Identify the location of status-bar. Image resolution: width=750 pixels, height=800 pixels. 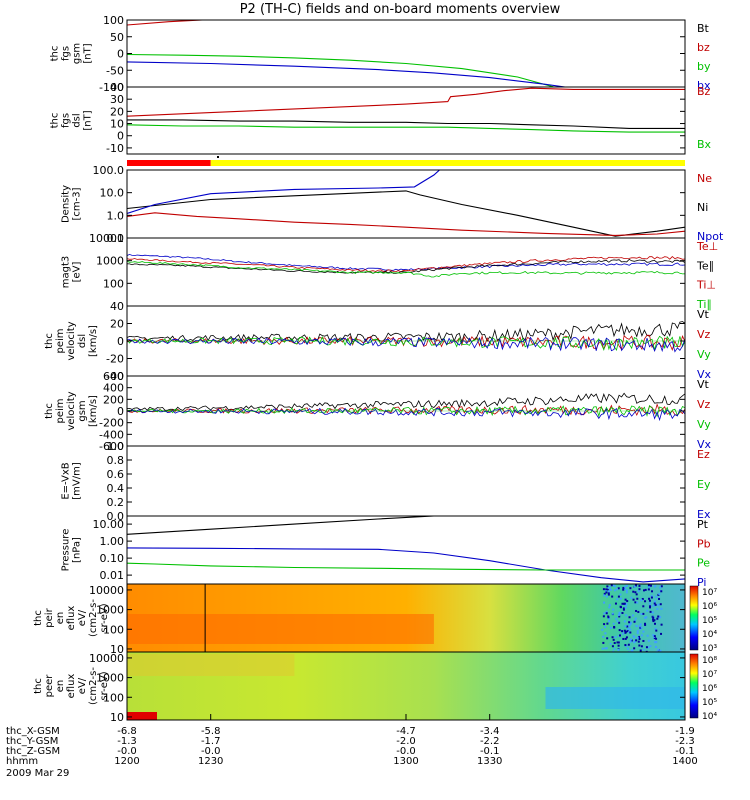
(406, 161).